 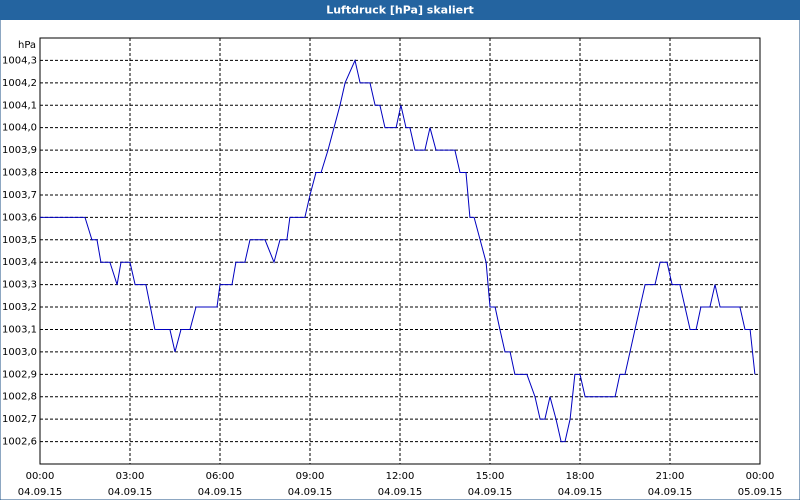 What do you see at coordinates (19, 83) in the screenshot?
I see `y-tick-label: 1004,2` at bounding box center [19, 83].